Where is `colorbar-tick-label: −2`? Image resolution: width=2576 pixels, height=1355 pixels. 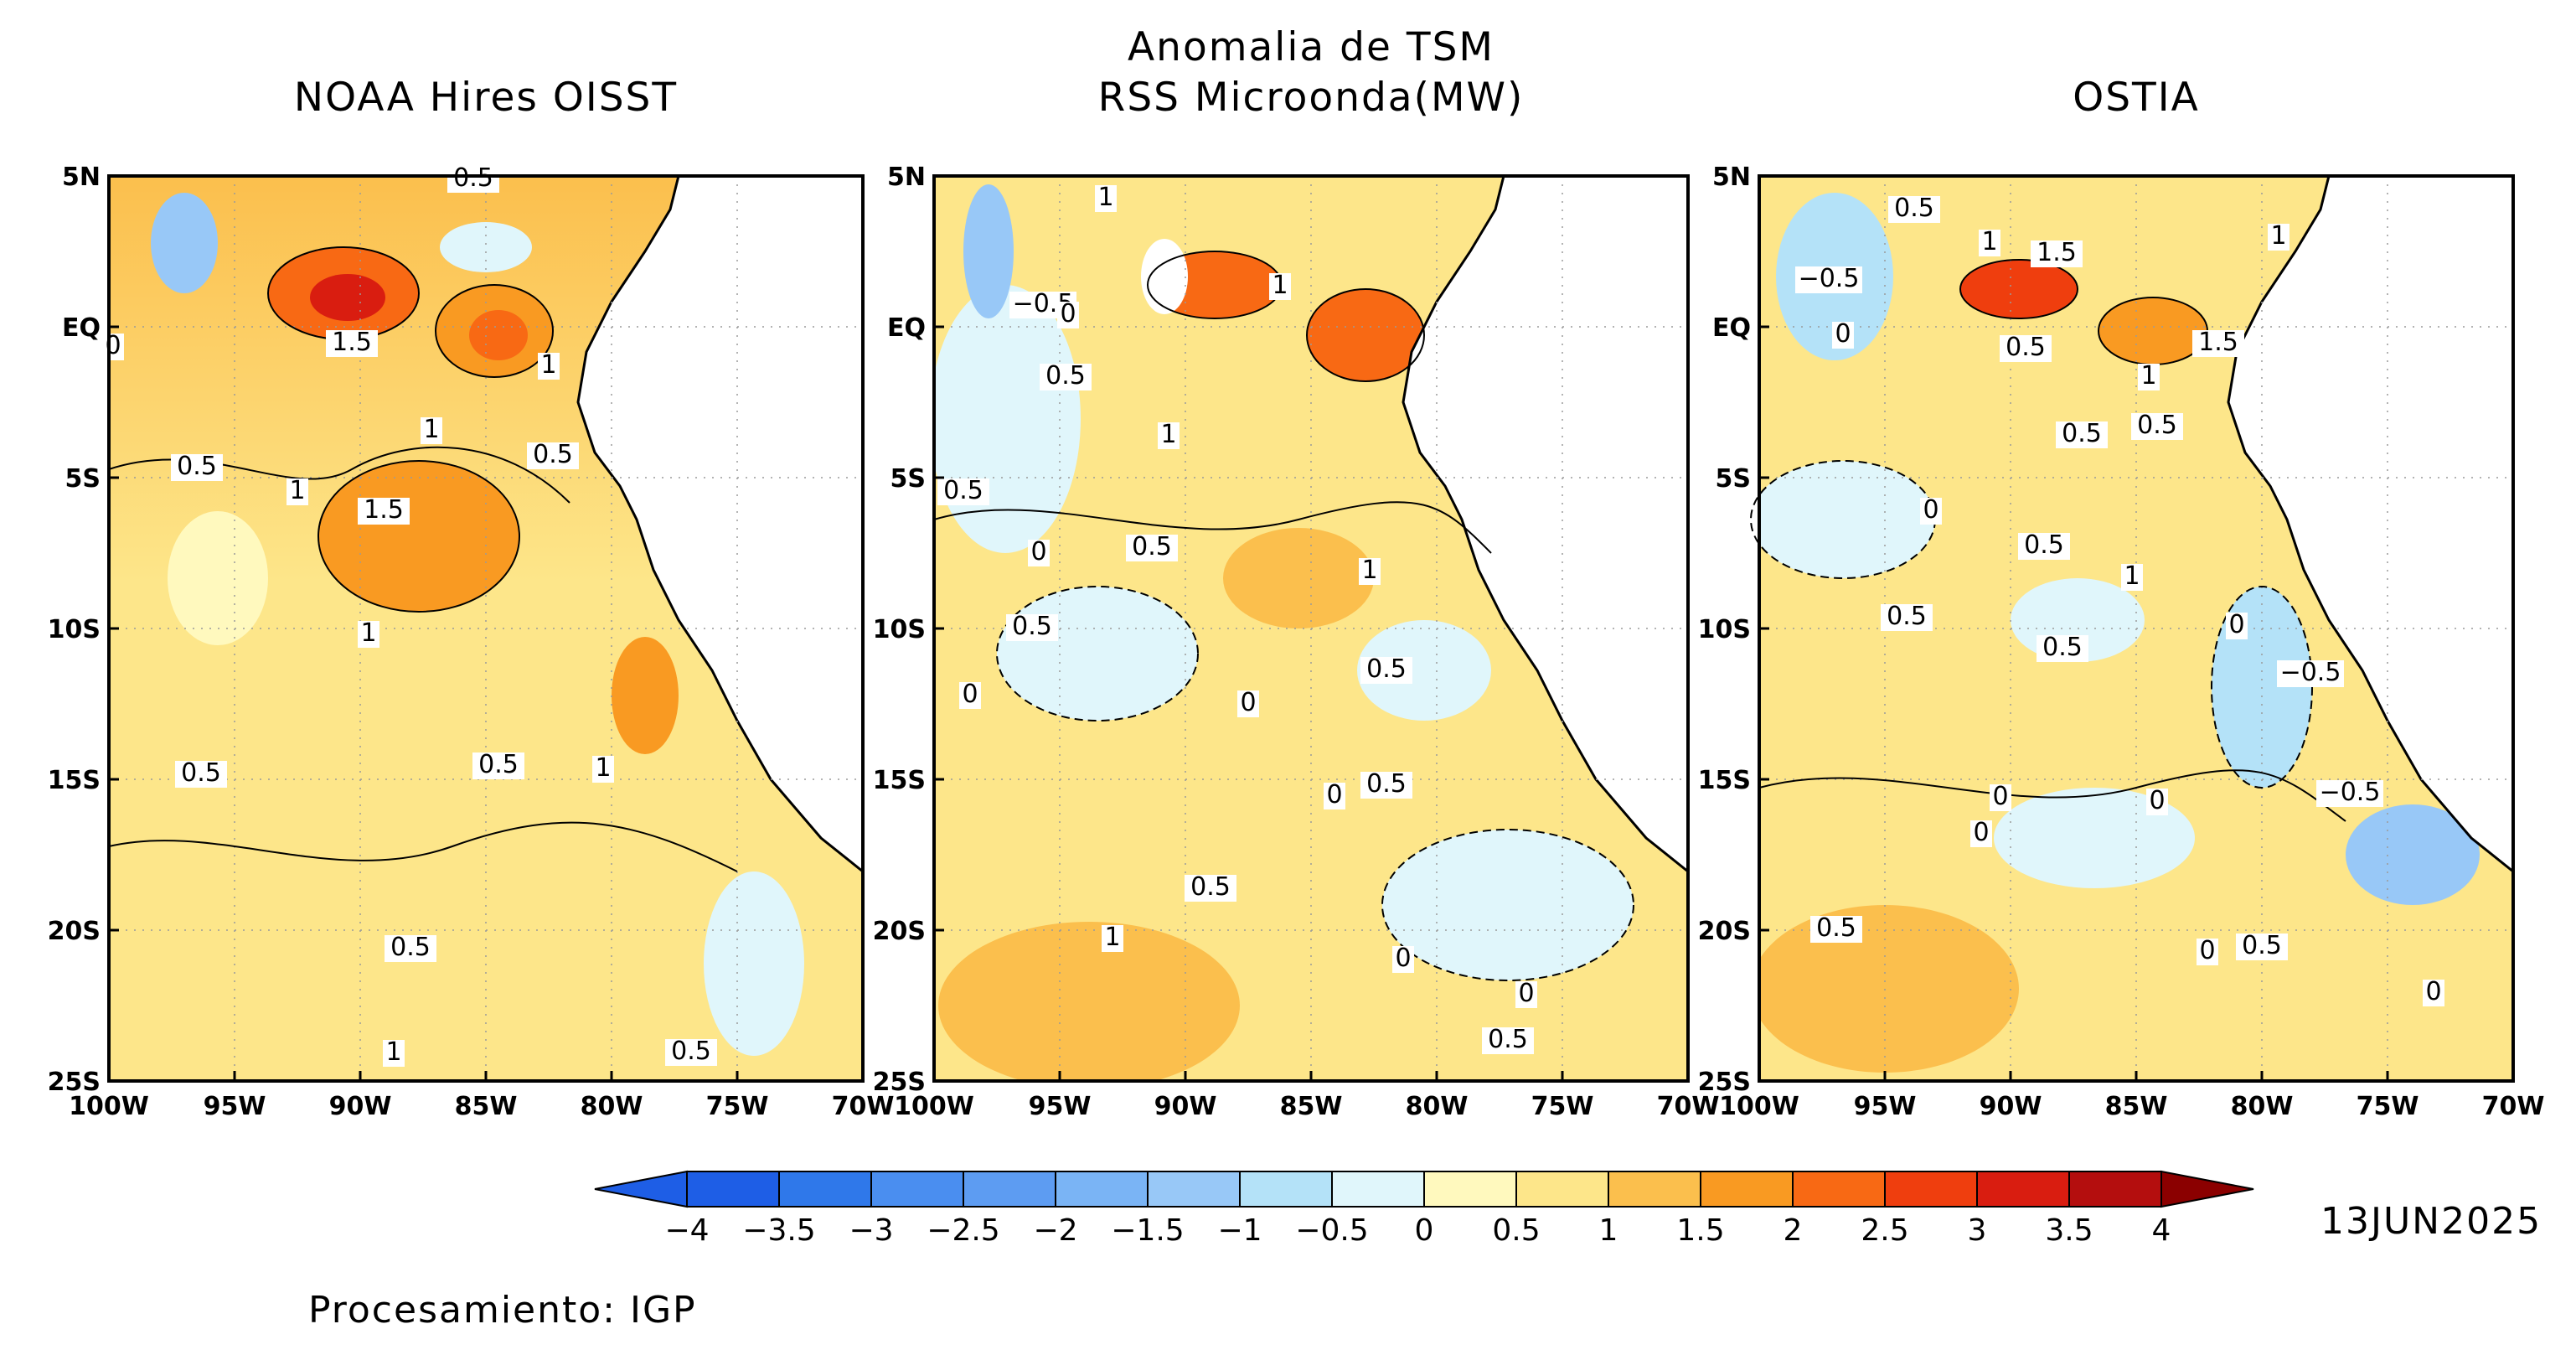
colorbar-tick-label: −2 is located at coordinates (1055, 1230).